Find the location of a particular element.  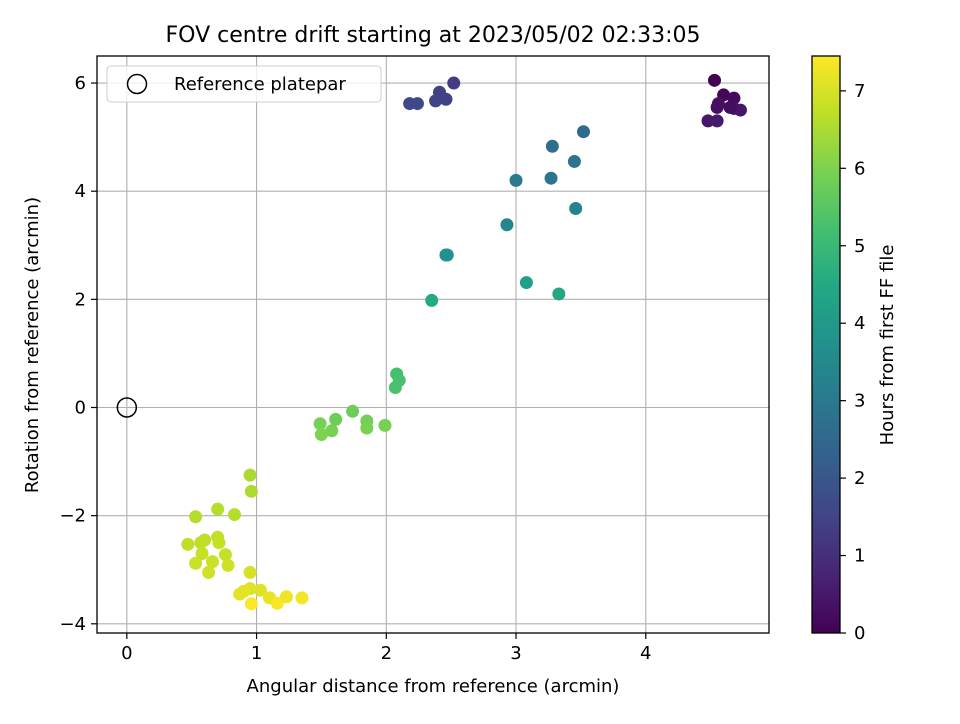

colorbar: 0 1 2 3 4 5 6 7 Hours from first FF file is located at coordinates (854, 349).